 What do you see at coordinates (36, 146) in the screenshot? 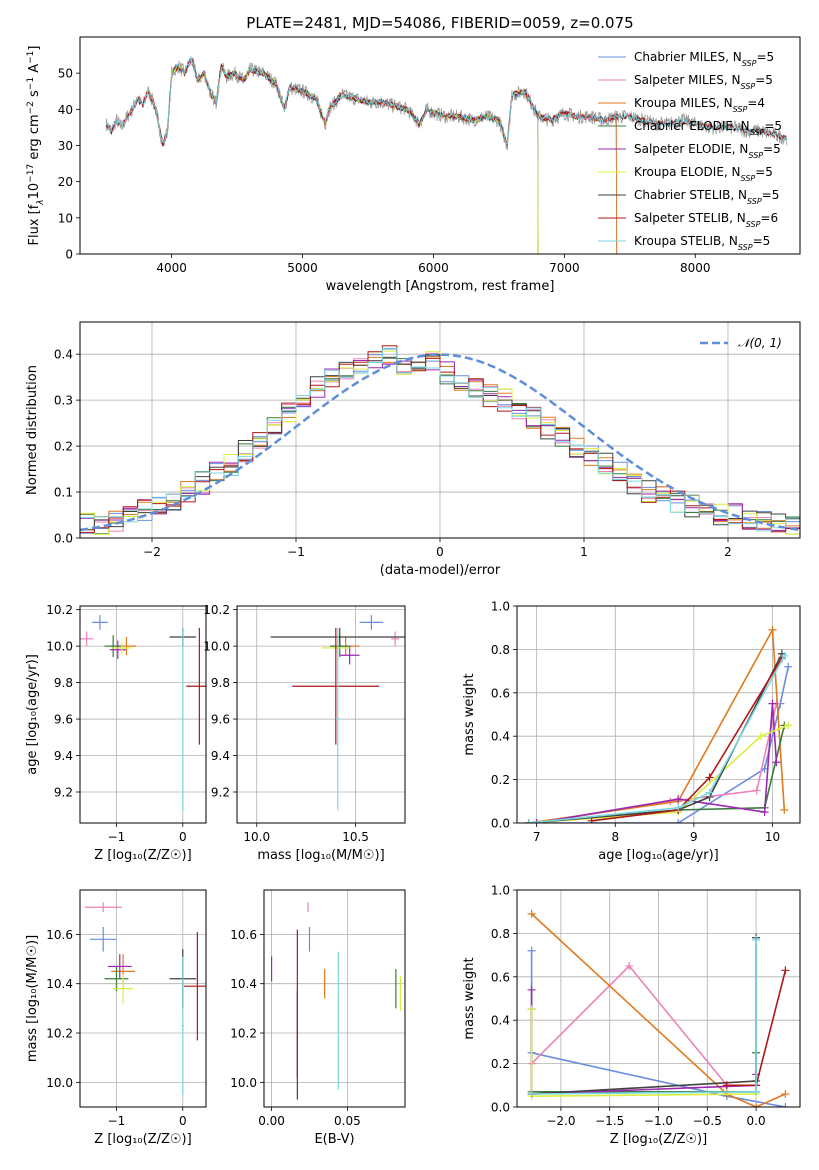
I see `y-axis-label: Flux [fλ10−17 erg cm−2 s−1 A−1]` at bounding box center [36, 146].